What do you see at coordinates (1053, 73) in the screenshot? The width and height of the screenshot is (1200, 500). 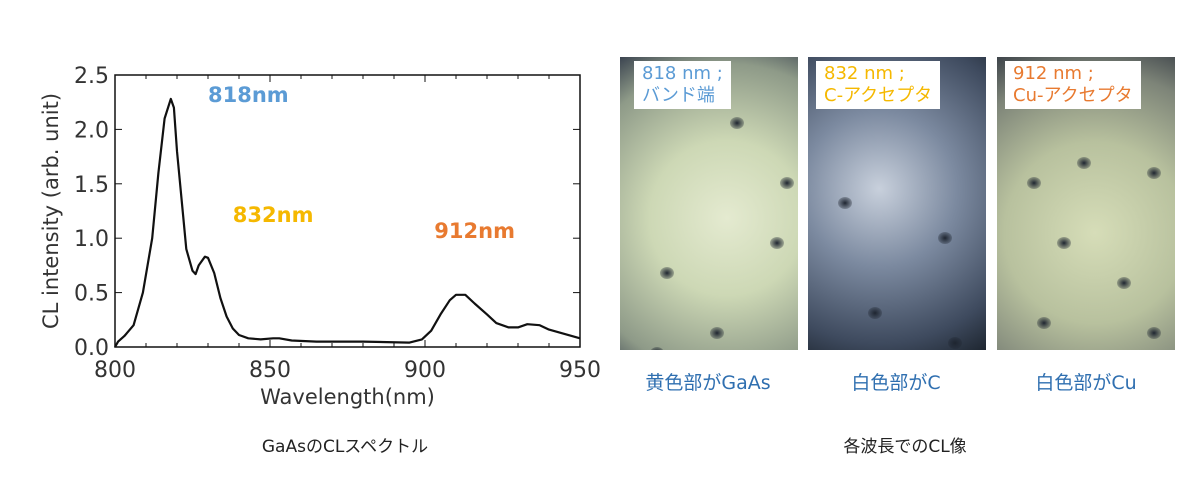 I see `panel-label-wavelength: 912 nm ;` at bounding box center [1053, 73].